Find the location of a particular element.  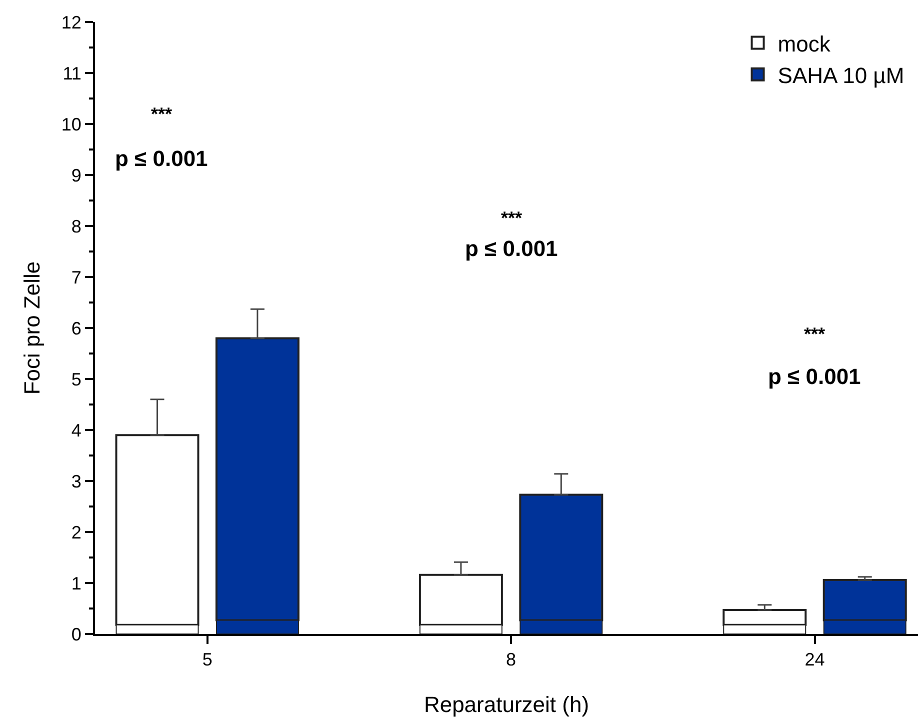

x-tick-label: 5 is located at coordinates (207, 660).